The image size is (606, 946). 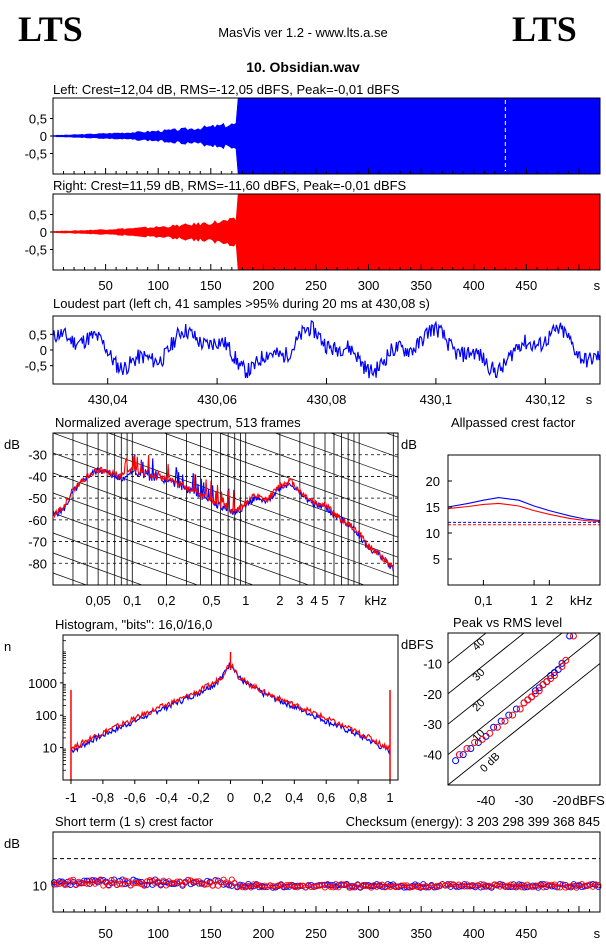 I want to click on histogram-xtick-label: -0,6, so click(x=135, y=797).